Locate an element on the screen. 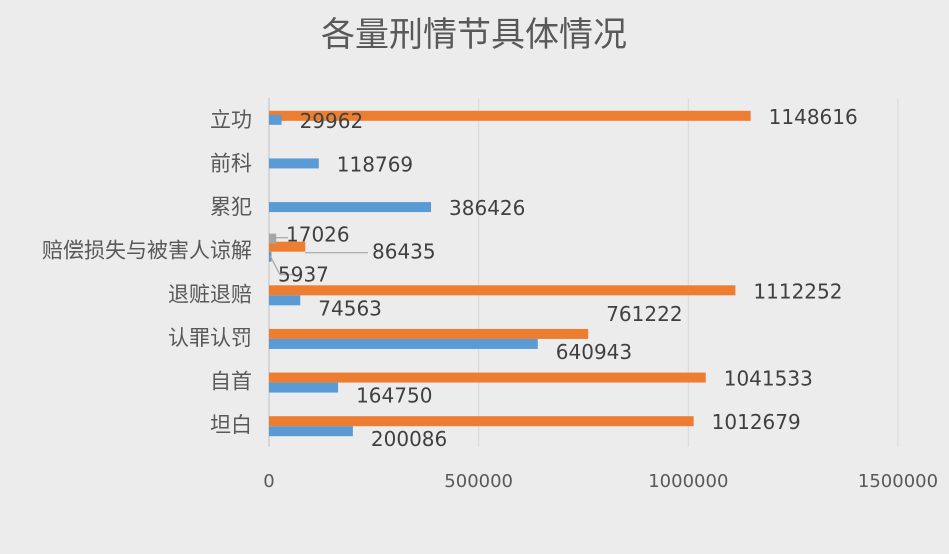  data-label: 1041533 is located at coordinates (768, 379).